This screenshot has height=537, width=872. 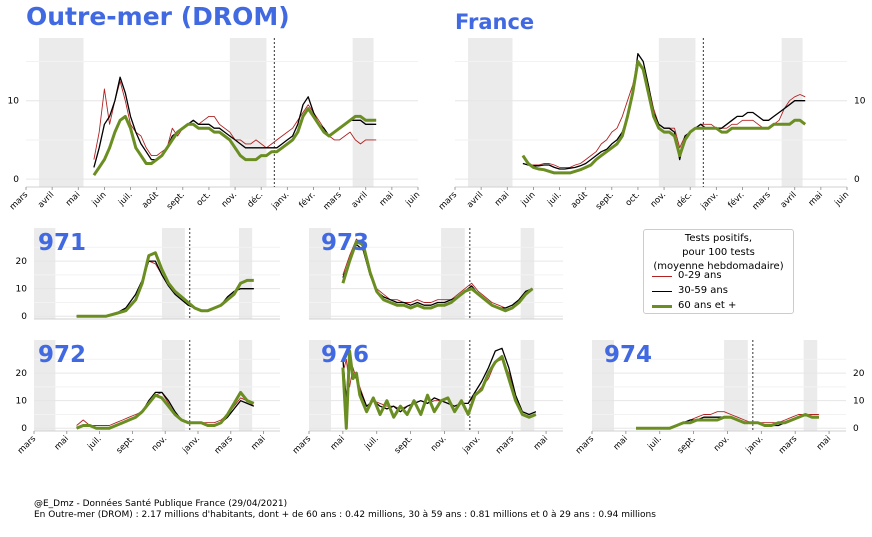 What do you see at coordinates (710, 201) in the screenshot?
I see `x-tick-label-france-10: janv.` at bounding box center [710, 201].